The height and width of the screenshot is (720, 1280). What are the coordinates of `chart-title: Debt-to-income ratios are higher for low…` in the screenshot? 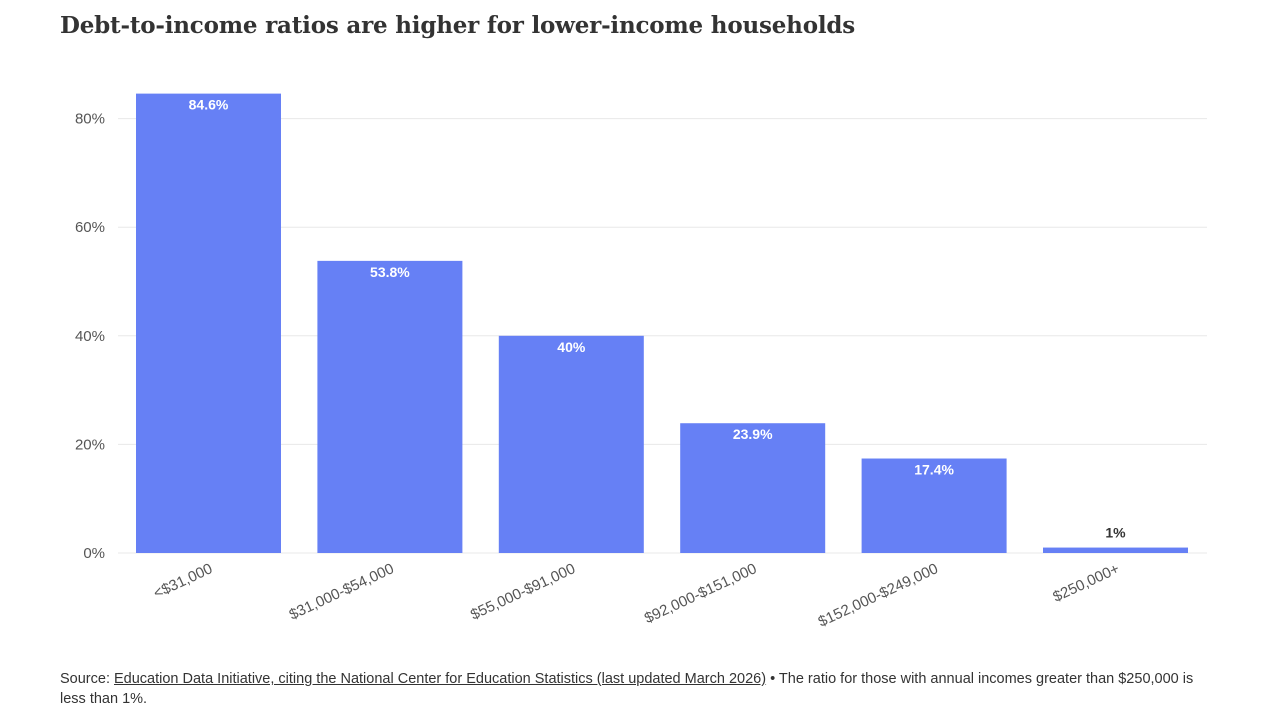 It's located at (457, 25).